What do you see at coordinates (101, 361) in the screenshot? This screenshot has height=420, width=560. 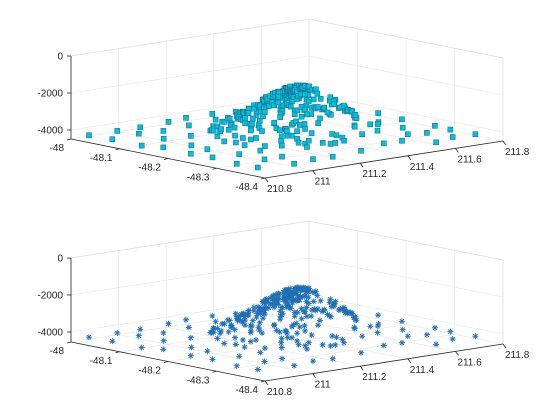 I see `x-tick-label: -48.1` at bounding box center [101, 361].